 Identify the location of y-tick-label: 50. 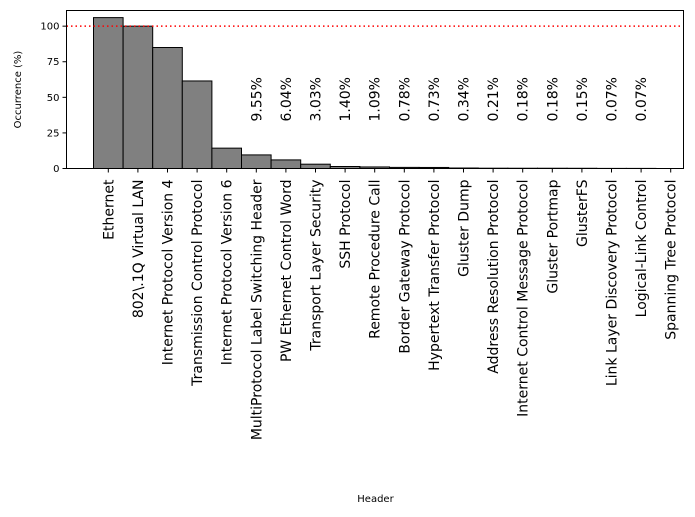
(53, 98).